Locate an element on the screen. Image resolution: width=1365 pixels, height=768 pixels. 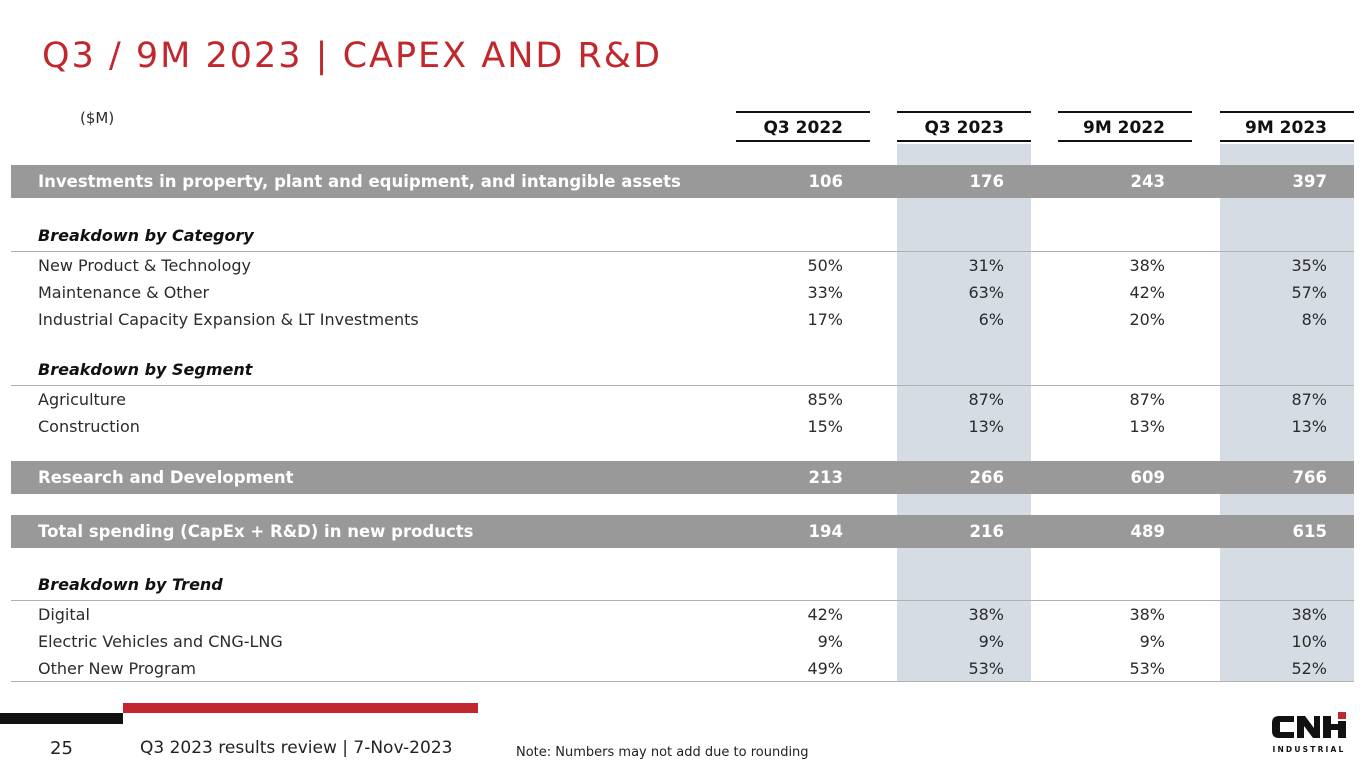
value-9m-2023: 10% is located at coordinates (1309, 641).